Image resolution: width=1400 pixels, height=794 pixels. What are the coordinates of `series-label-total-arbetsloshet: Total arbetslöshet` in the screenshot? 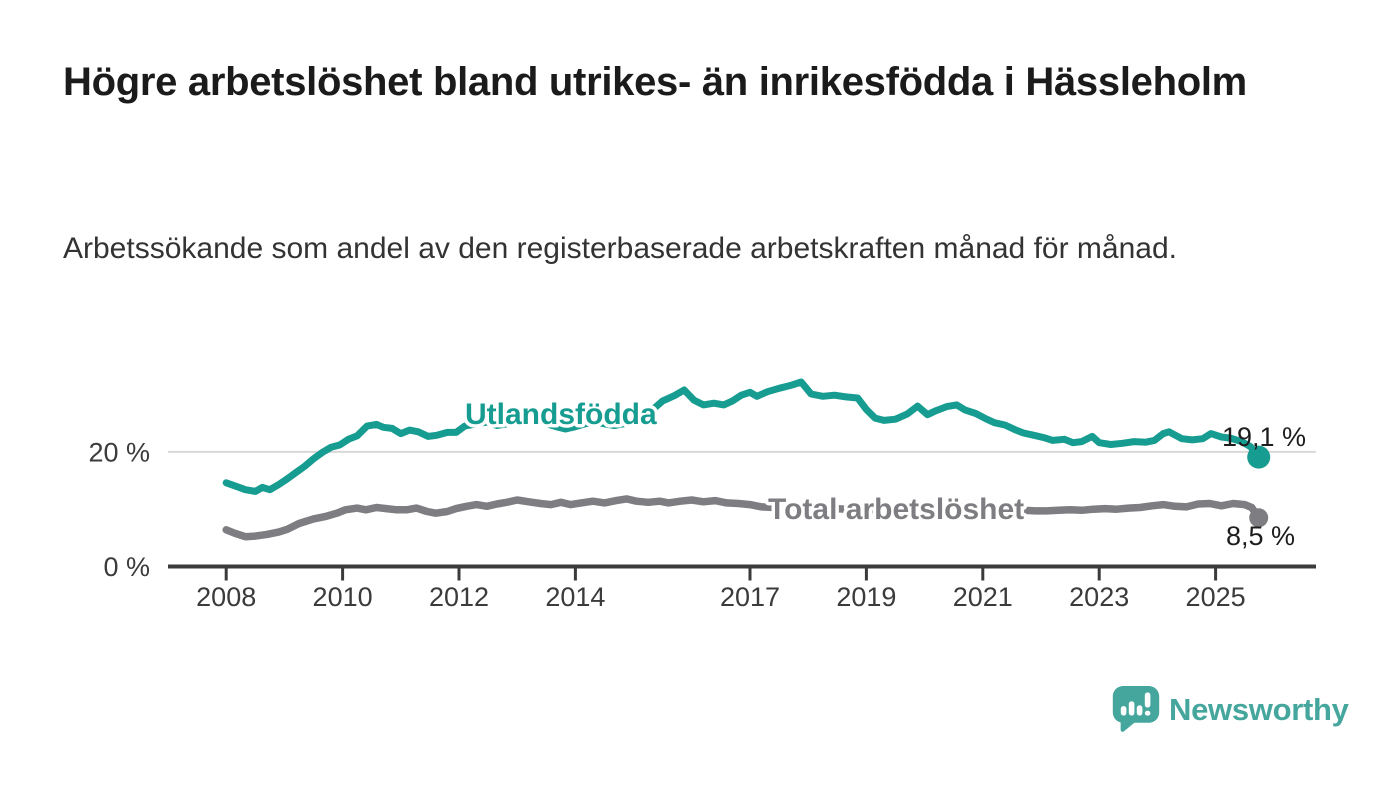 It's located at (896, 509).